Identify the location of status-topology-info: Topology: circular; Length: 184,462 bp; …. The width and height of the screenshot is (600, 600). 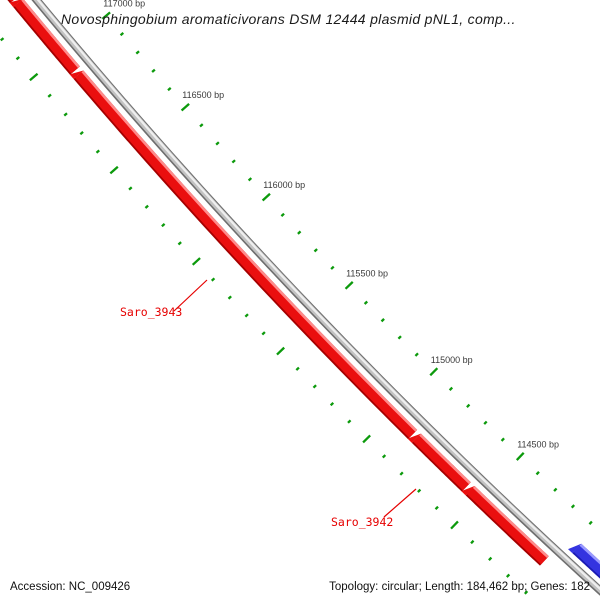
(459, 587).